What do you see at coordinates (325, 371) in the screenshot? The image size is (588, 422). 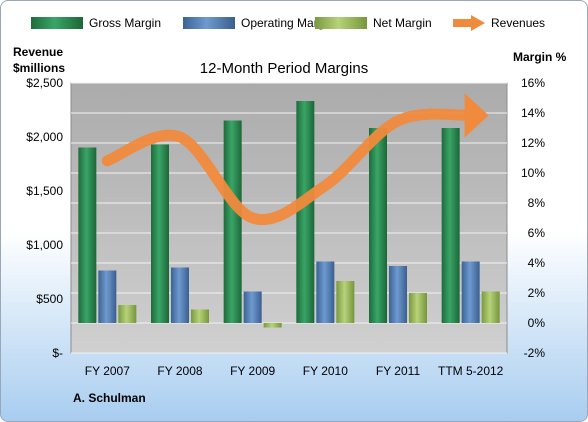 I see `x-tick-label: FY 2010` at bounding box center [325, 371].